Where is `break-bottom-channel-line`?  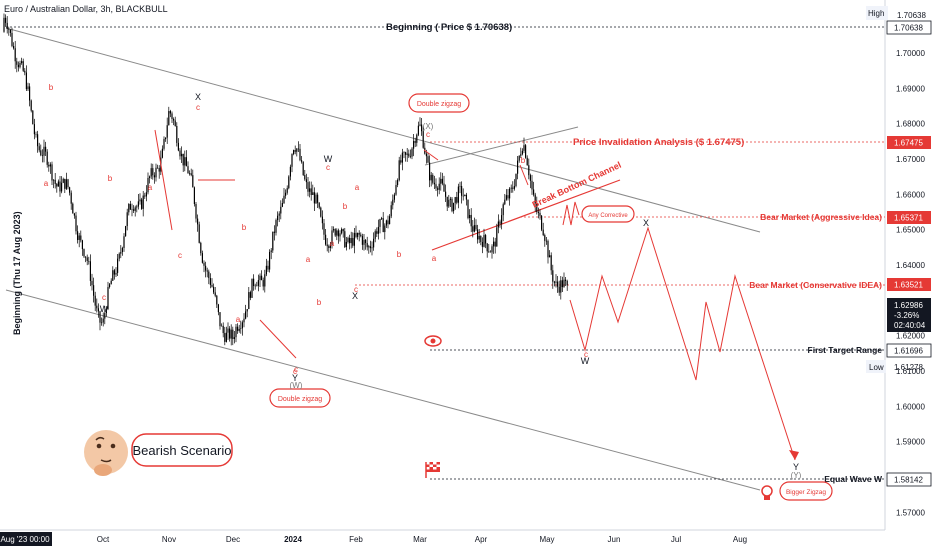
break-bottom-channel-line is located at coordinates (526, 215).